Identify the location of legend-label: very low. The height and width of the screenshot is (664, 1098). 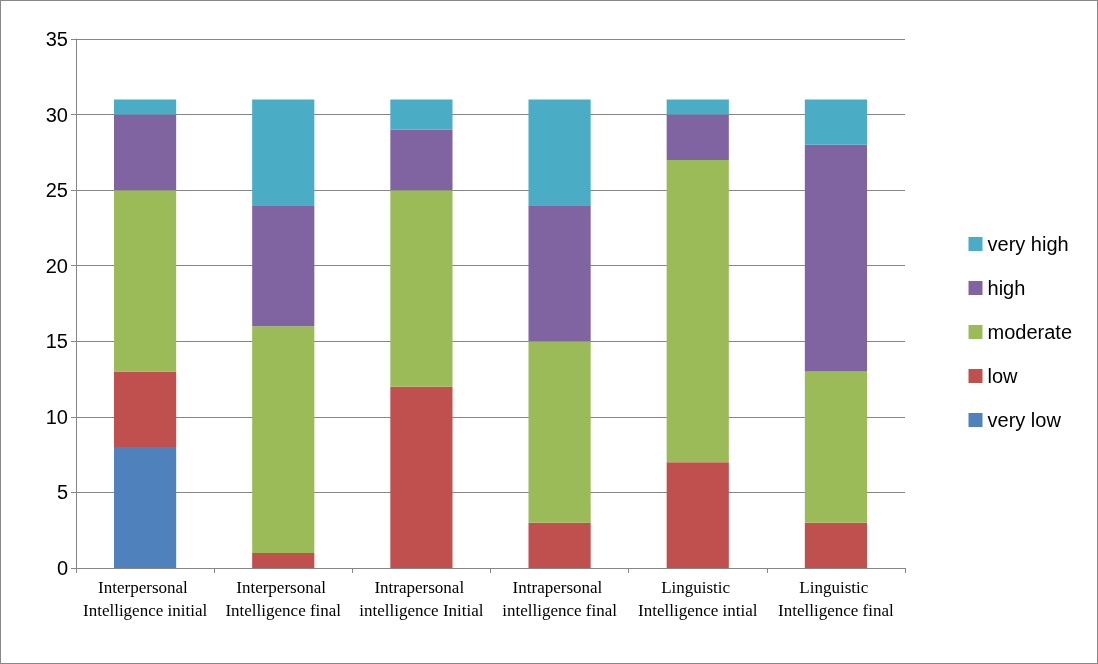
(1024, 420).